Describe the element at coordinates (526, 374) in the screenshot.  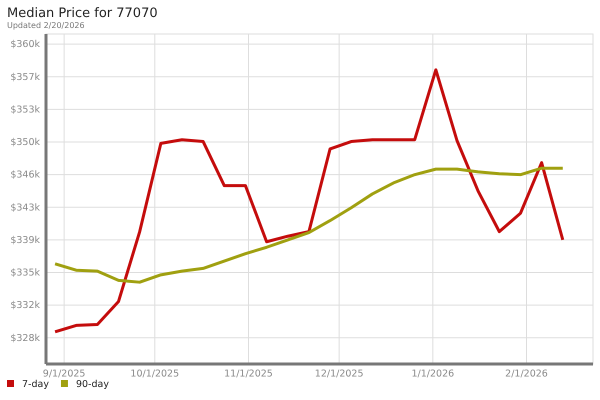
I see `x-tick-label: 2/1/2026` at that location.